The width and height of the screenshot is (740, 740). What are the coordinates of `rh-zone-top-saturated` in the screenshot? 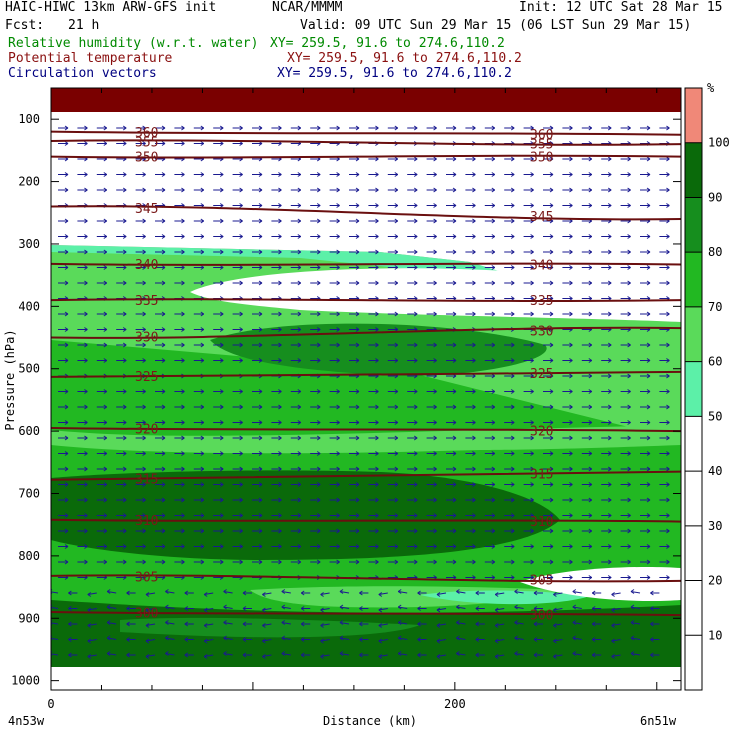 It's located at (366, 100).